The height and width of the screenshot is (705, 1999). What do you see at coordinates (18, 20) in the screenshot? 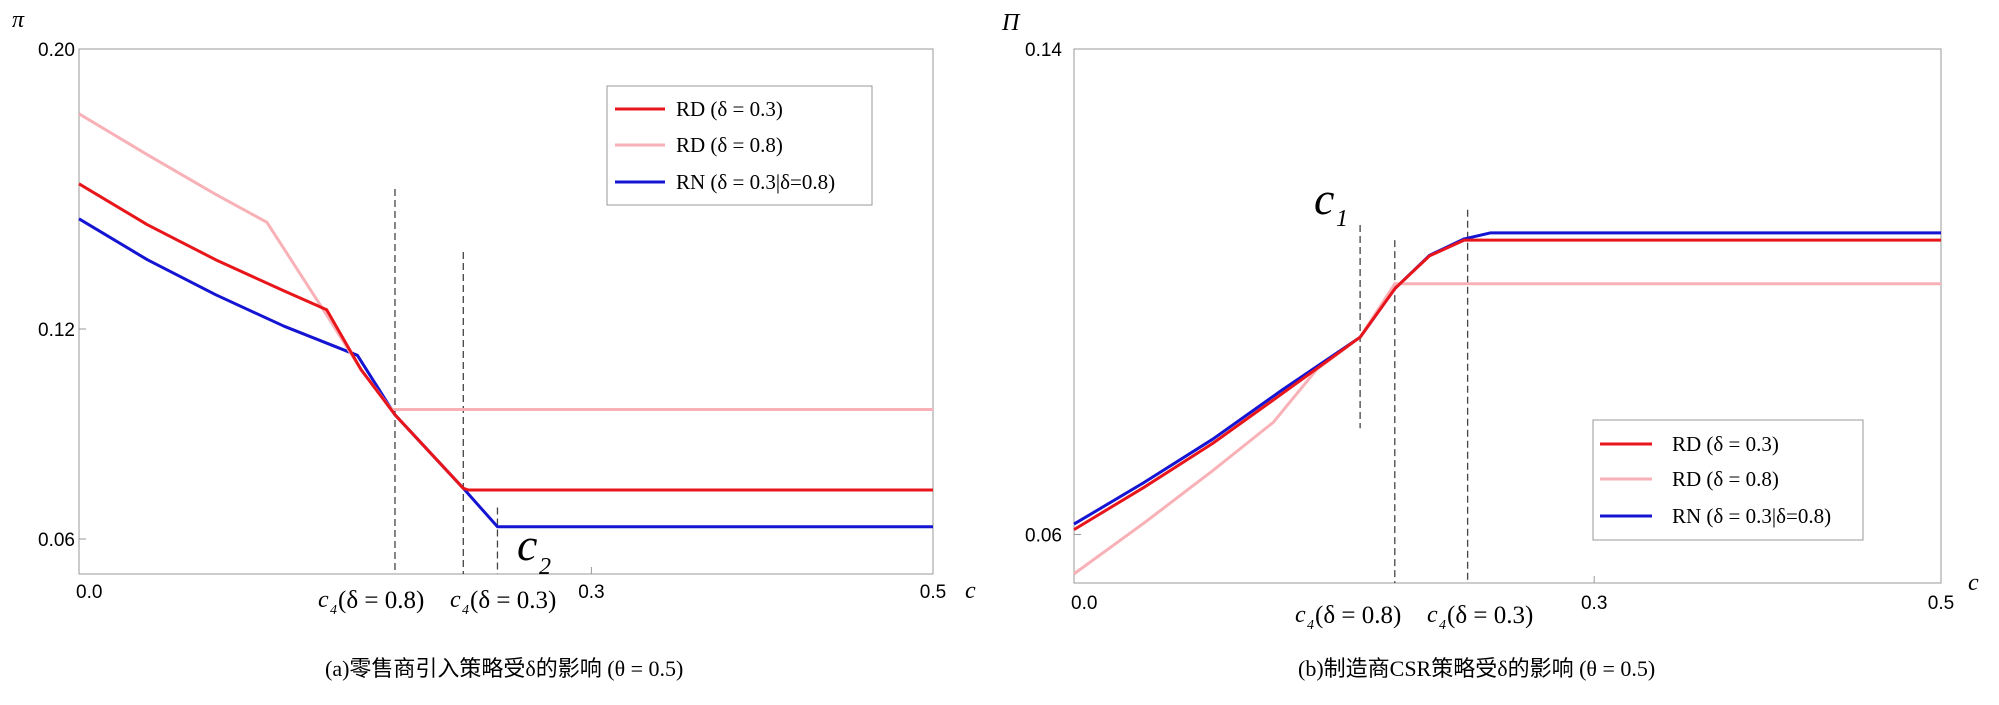
I see `y-axis-label-a: π` at bounding box center [18, 20].